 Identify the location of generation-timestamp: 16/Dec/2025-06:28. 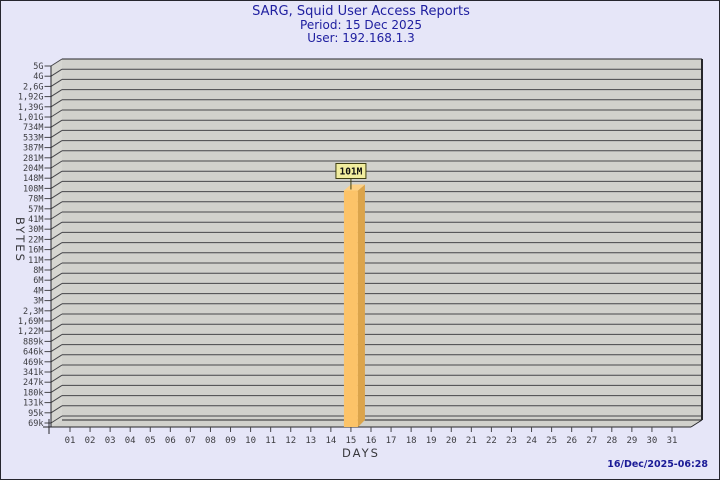
(657, 464).